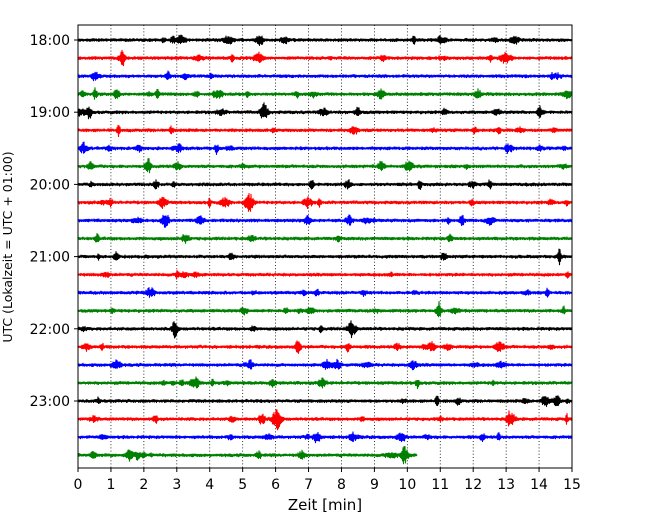 This screenshot has width=650, height=520. I want to click on x-tick-label: 2, so click(143, 485).